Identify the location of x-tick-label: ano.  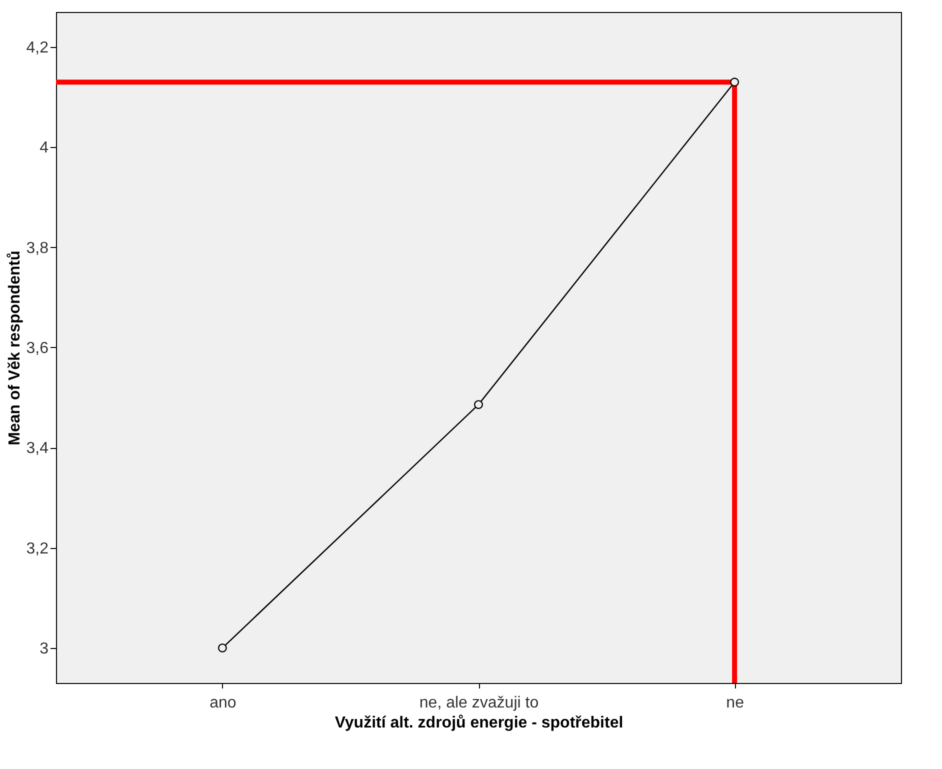
(223, 703).